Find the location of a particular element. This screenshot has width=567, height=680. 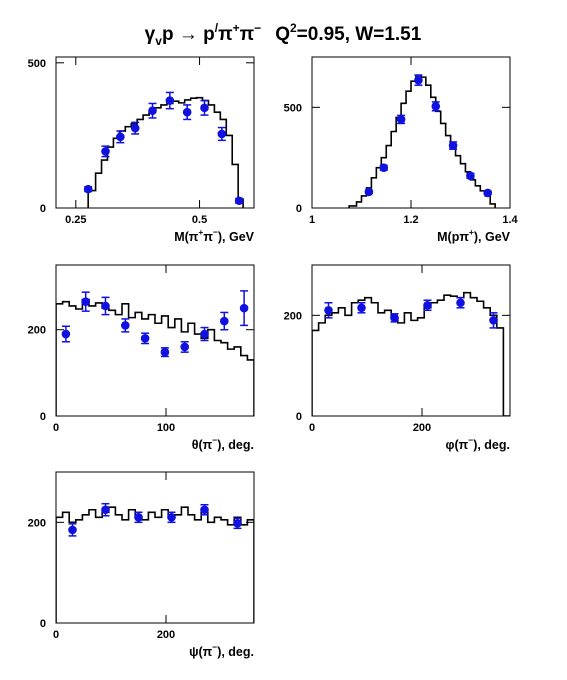

panel-m_ppip: 1 1.2 1.4 0 500 M(pπ+), GeV is located at coordinates (401, 150).